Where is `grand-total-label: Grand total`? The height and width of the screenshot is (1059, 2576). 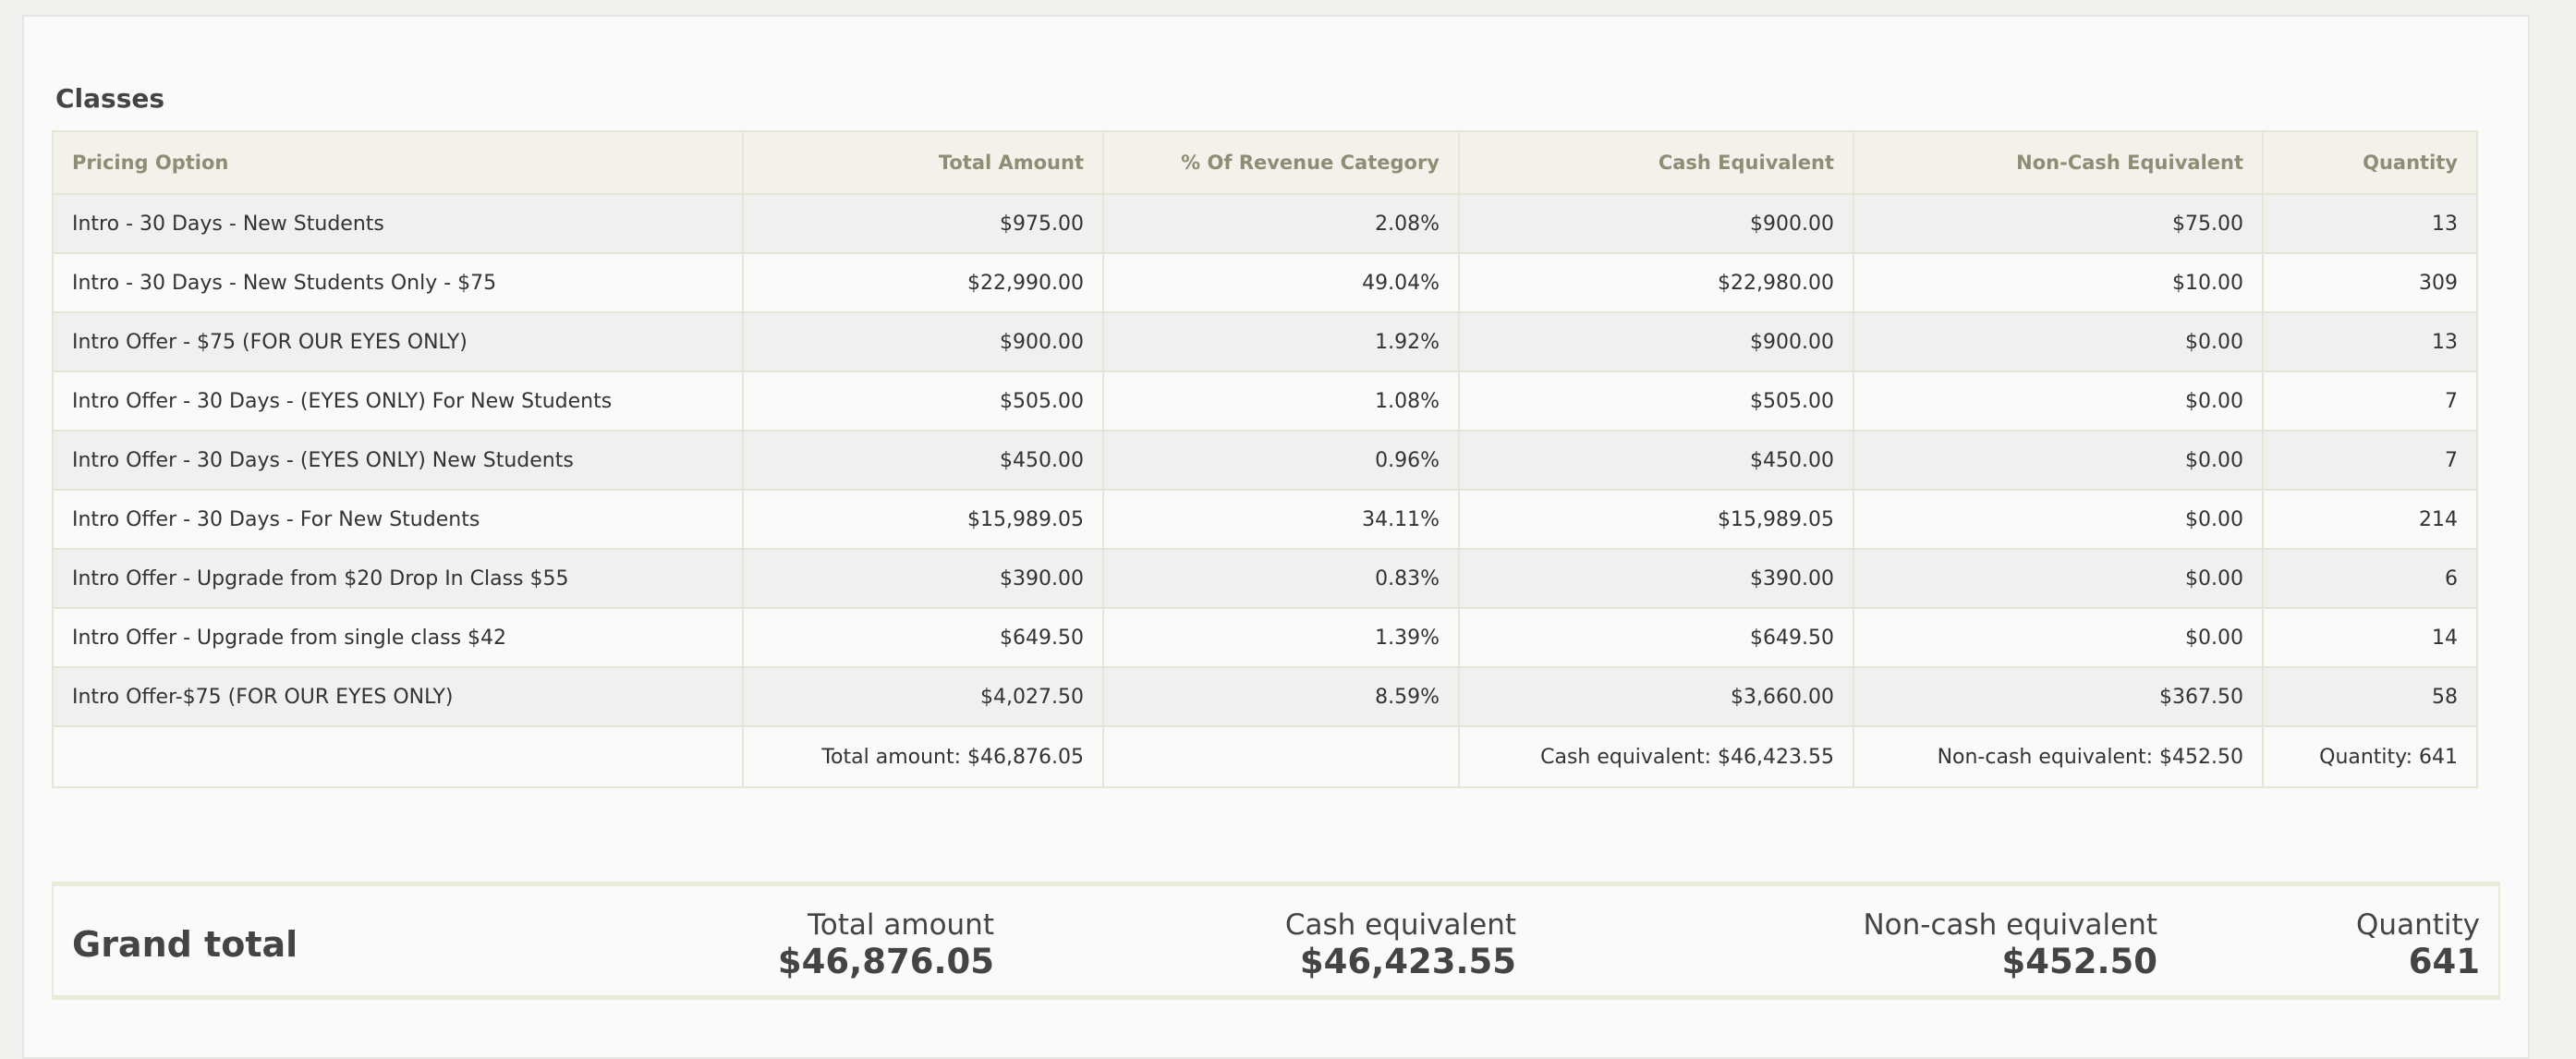 grand-total-label: Grand total is located at coordinates (185, 944).